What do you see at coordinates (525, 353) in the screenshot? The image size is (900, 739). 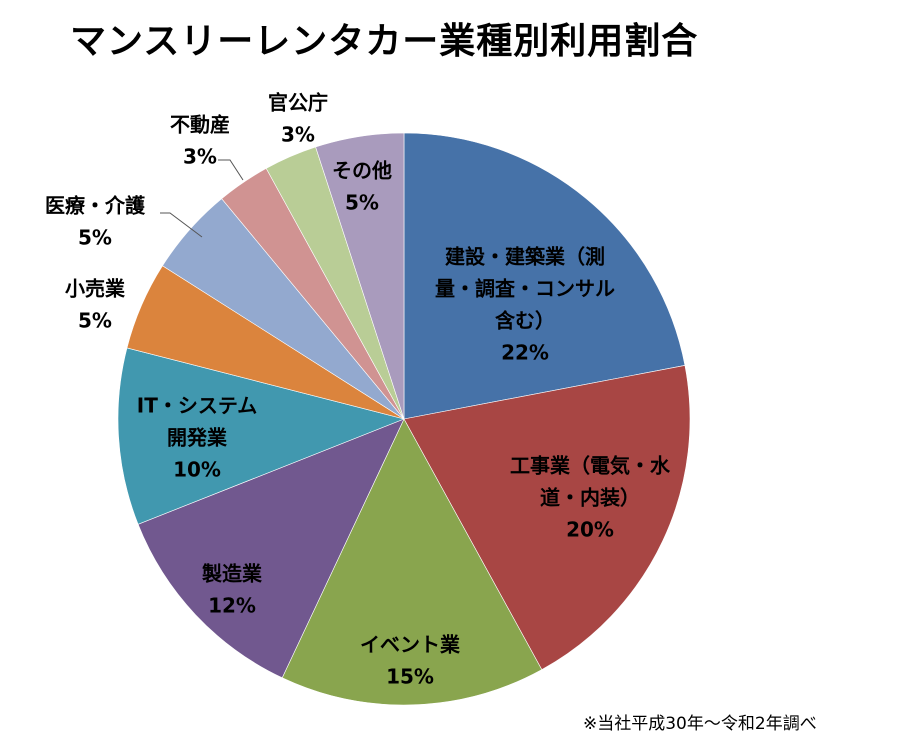 I see `data-label: 22%` at bounding box center [525, 353].